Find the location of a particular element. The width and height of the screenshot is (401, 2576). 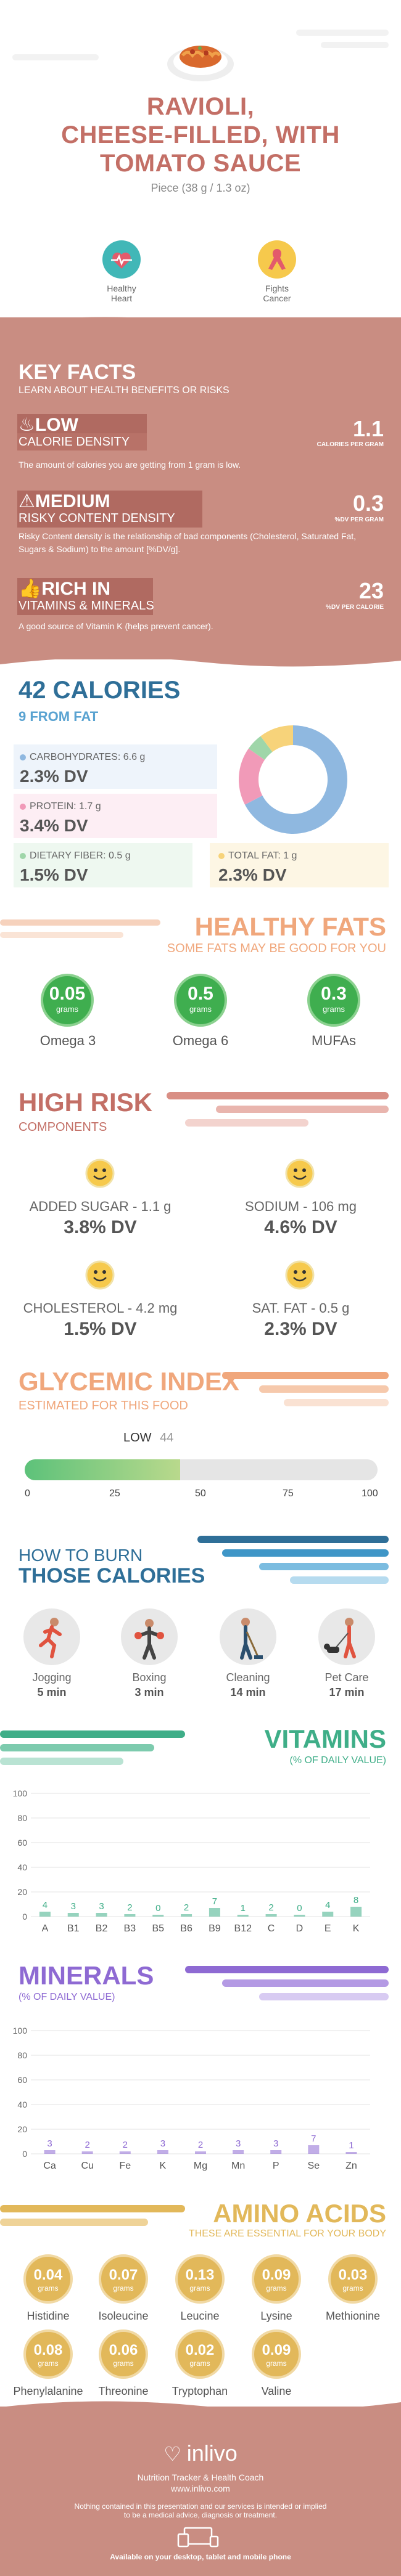

key-fact-unit: %DV PER GRAM is located at coordinates (359, 519).